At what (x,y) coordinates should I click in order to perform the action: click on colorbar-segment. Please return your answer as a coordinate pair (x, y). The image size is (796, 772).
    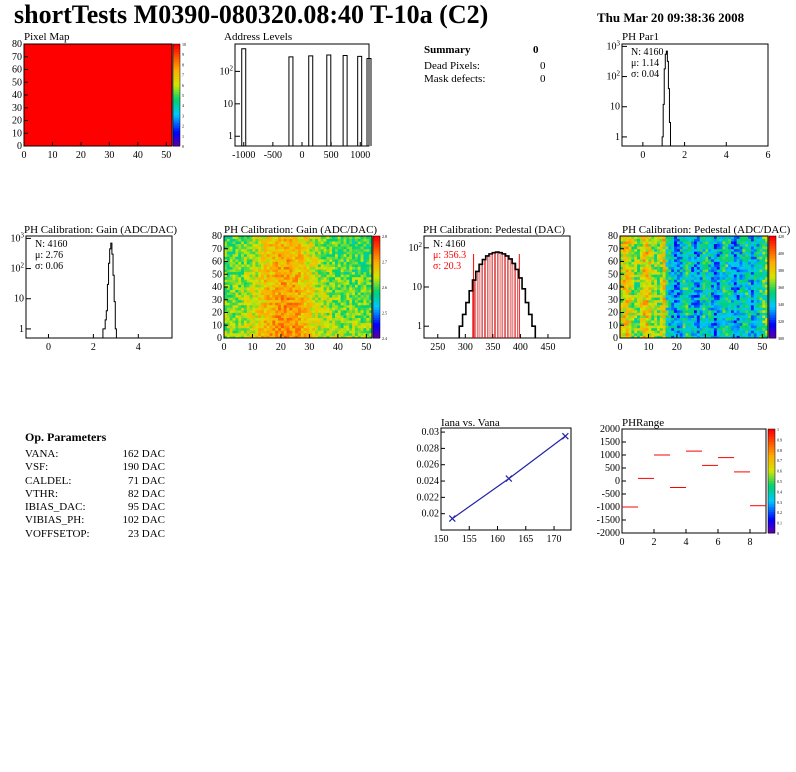
    Looking at the image, I should click on (772, 322).